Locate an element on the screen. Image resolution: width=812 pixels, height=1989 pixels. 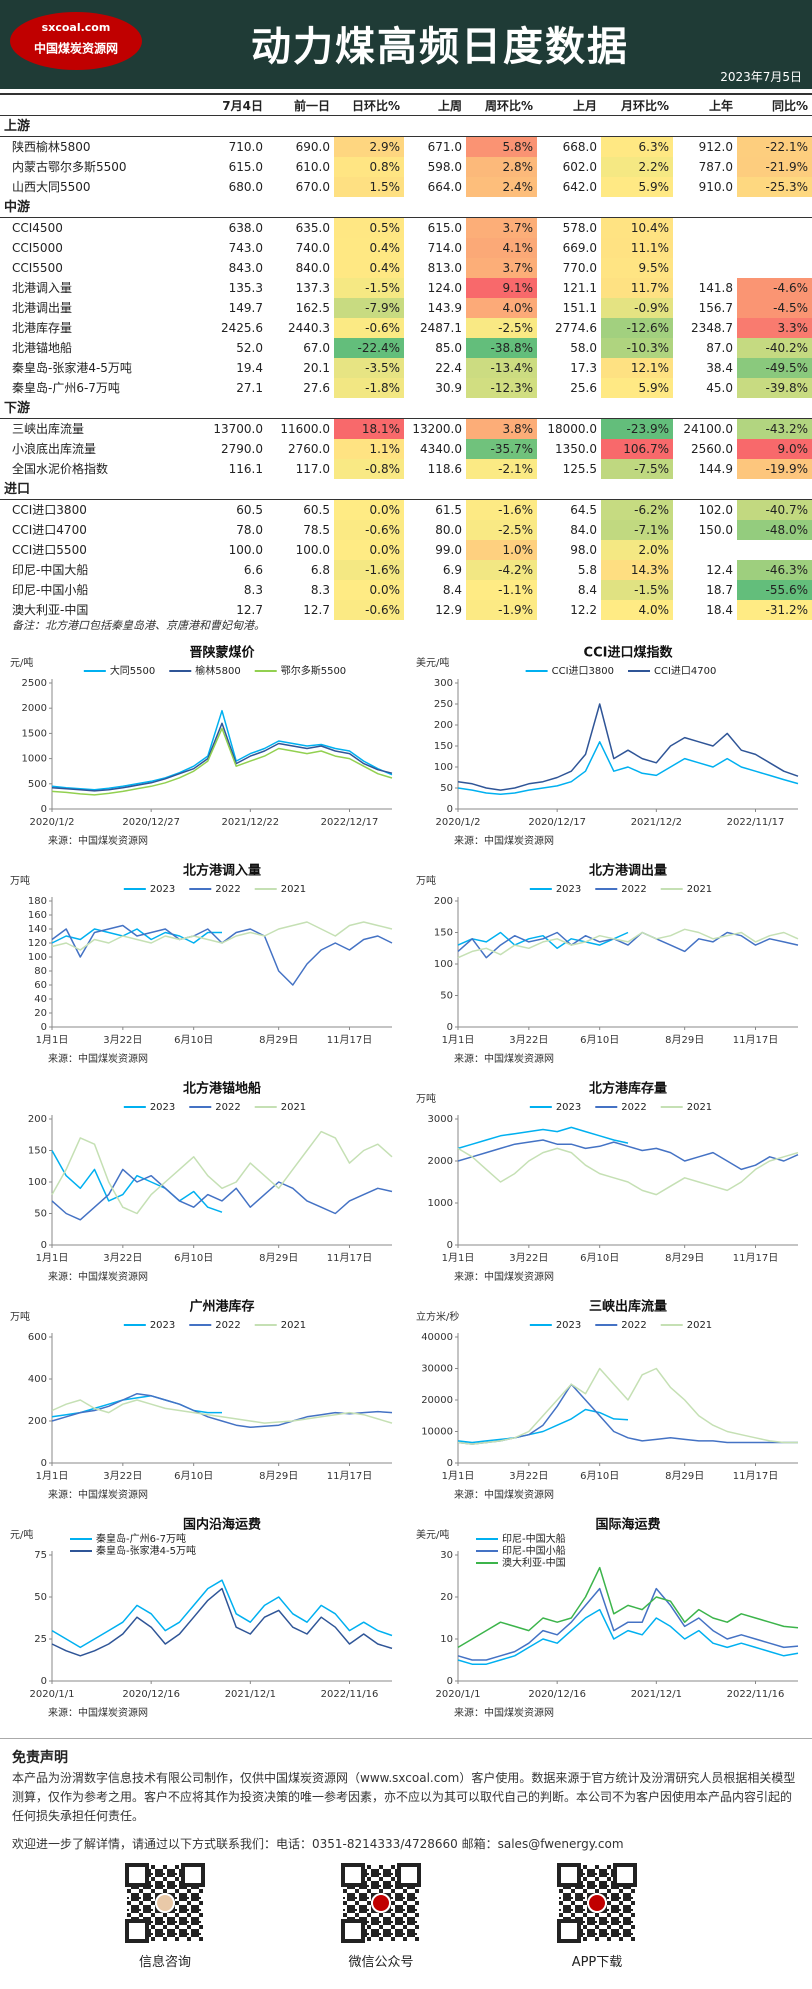
table-cell: 770.0 is located at coordinates (579, 267).